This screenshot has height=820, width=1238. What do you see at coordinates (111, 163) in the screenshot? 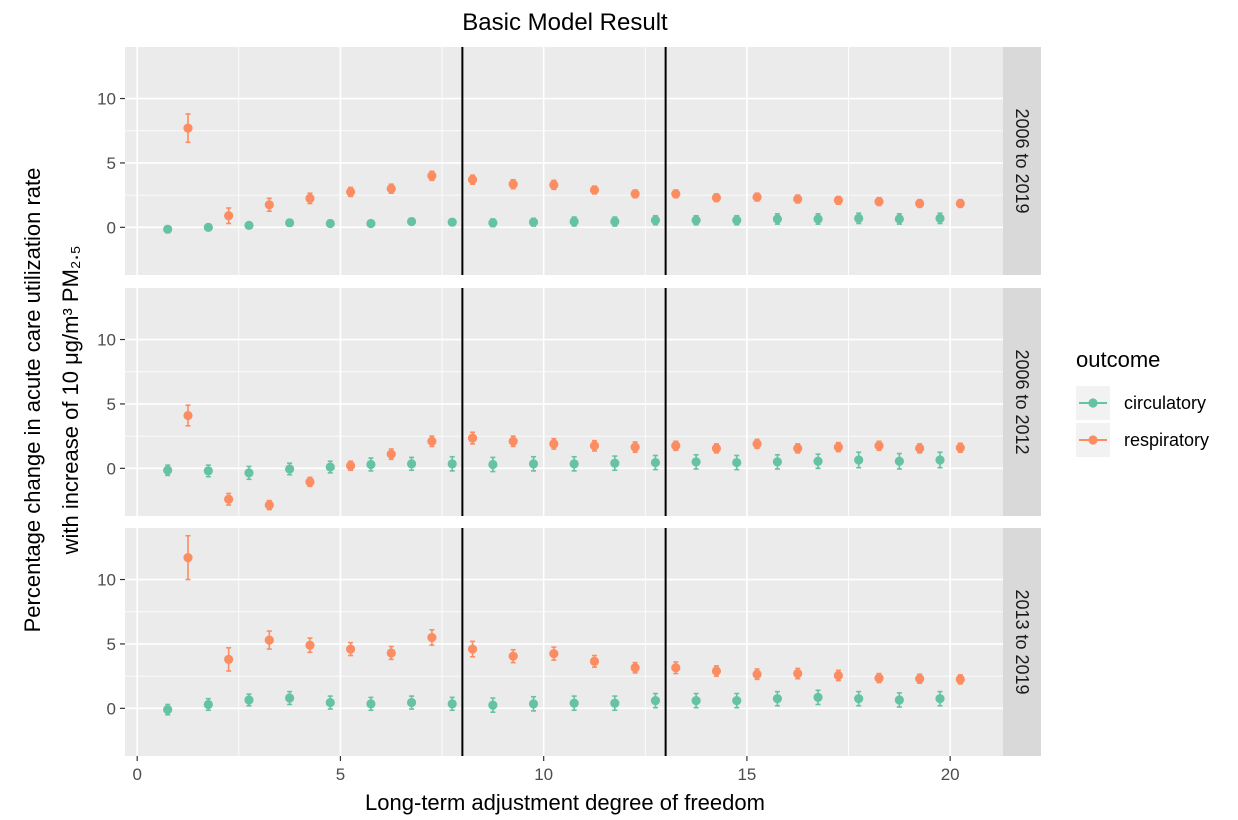
I see `y-tick-label: 5` at bounding box center [111, 163].